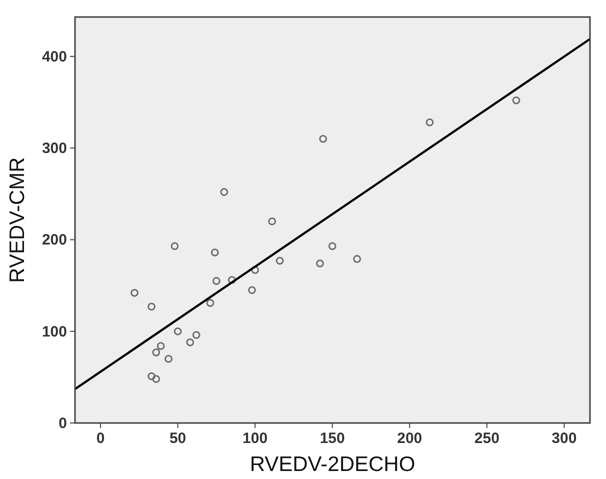 This screenshot has height=479, width=606. Describe the element at coordinates (487, 438) in the screenshot. I see `x-tick-label: 250` at that location.